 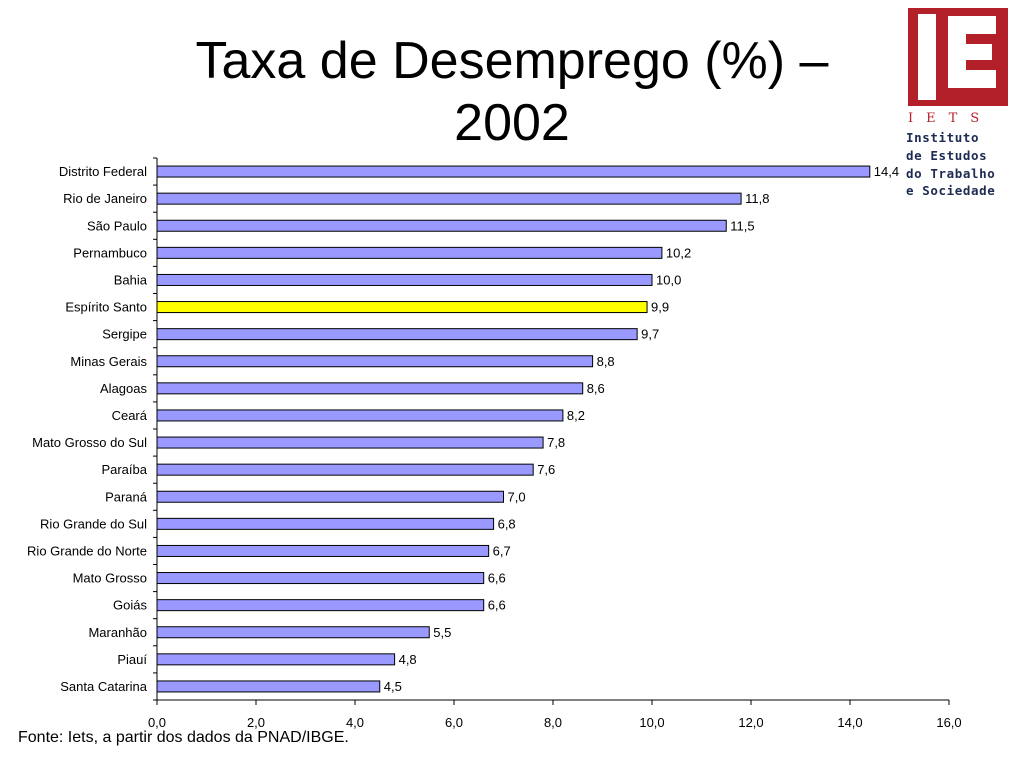 What do you see at coordinates (106, 307) in the screenshot?
I see `category-label: Espírito Santo` at bounding box center [106, 307].